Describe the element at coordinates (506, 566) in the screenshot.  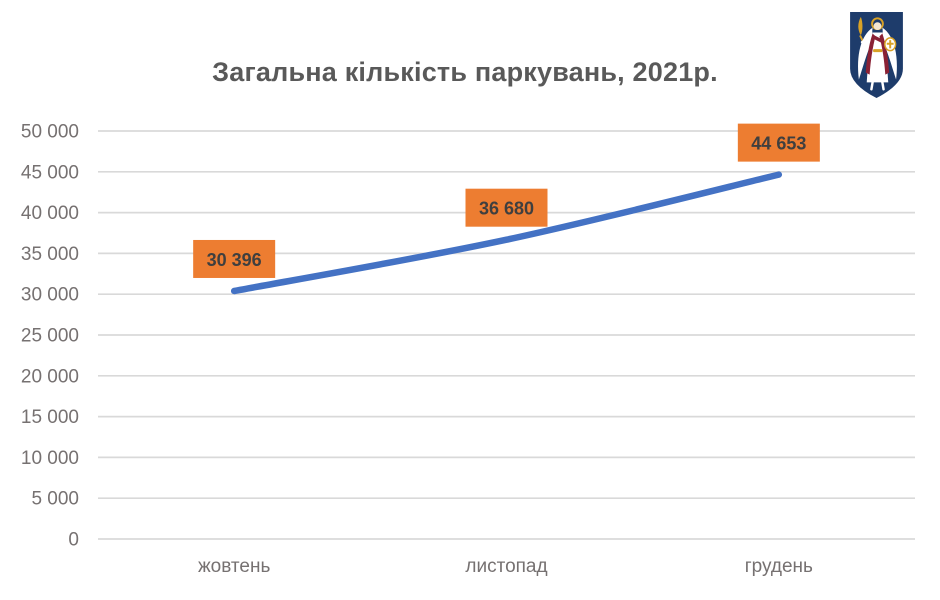
I see `x-axis-category-label: листопад` at that location.